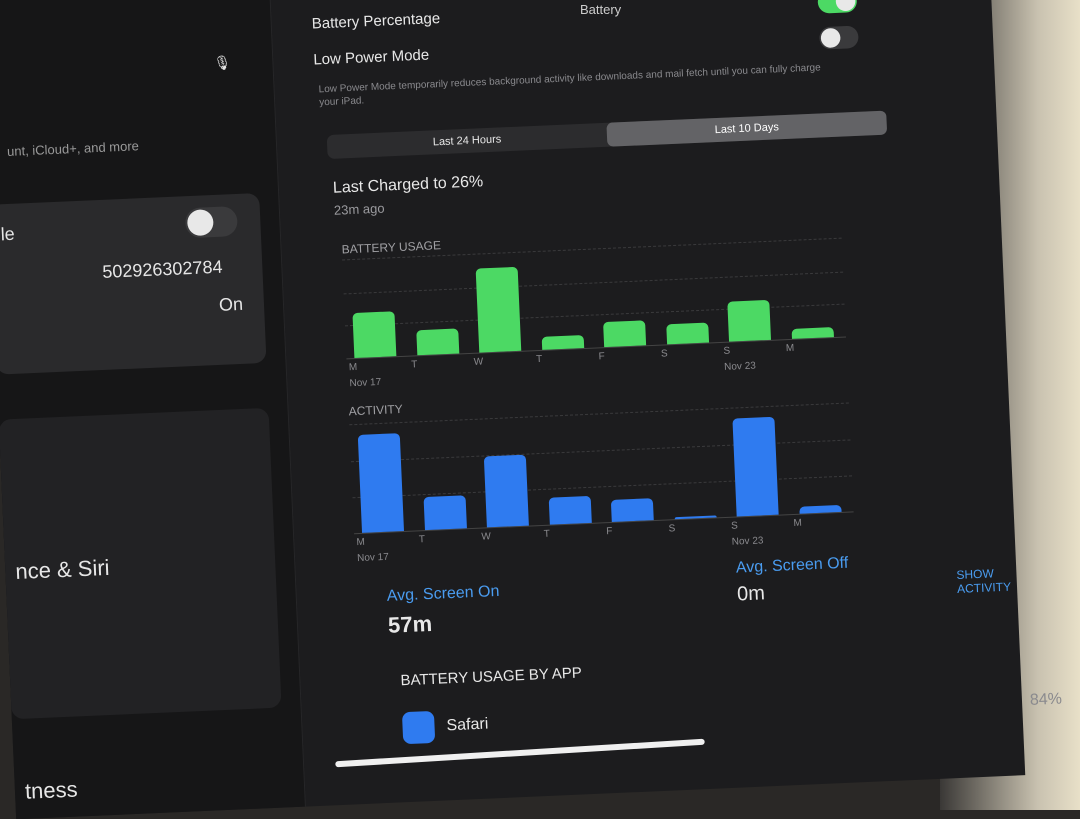 Image resolution: width=1080 pixels, height=819 pixels. I want to click on avg-screen-off-label: Avg. Screen Off, so click(792, 565).